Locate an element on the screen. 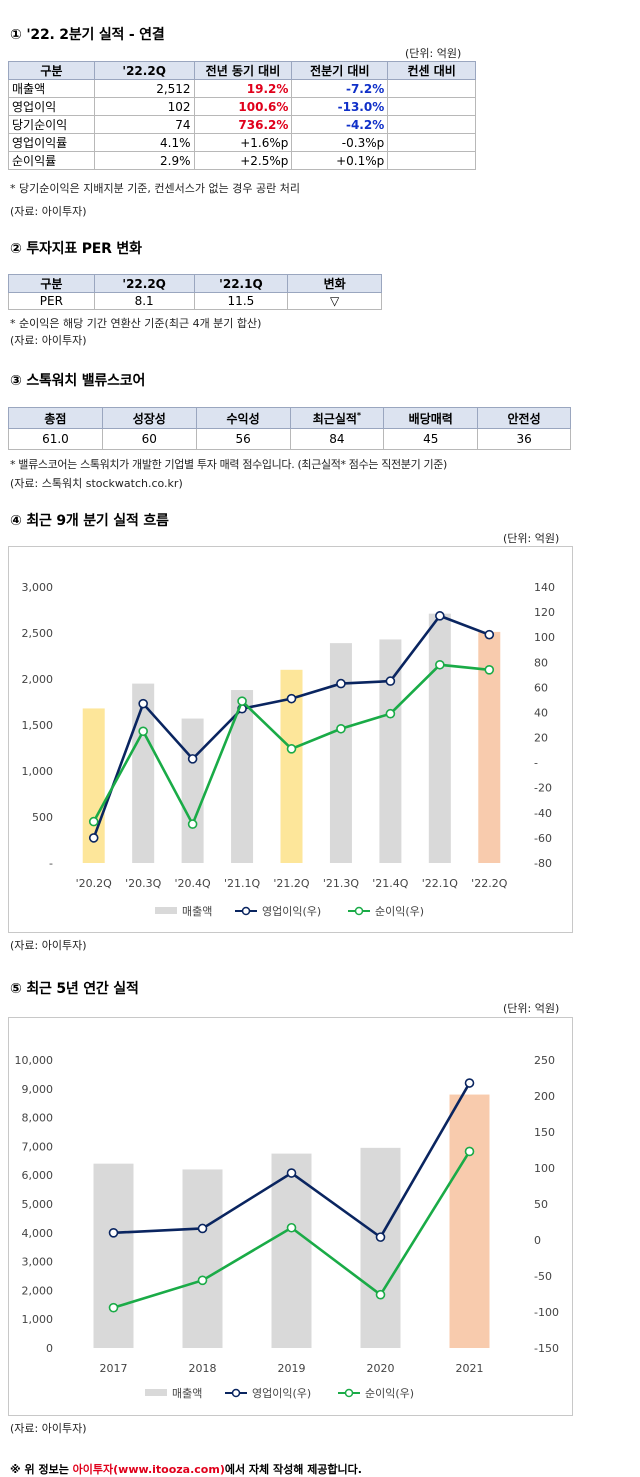 The image size is (640, 1477). section1-title: ① '22. 2분기 실적 - 연결 is located at coordinates (87, 35).